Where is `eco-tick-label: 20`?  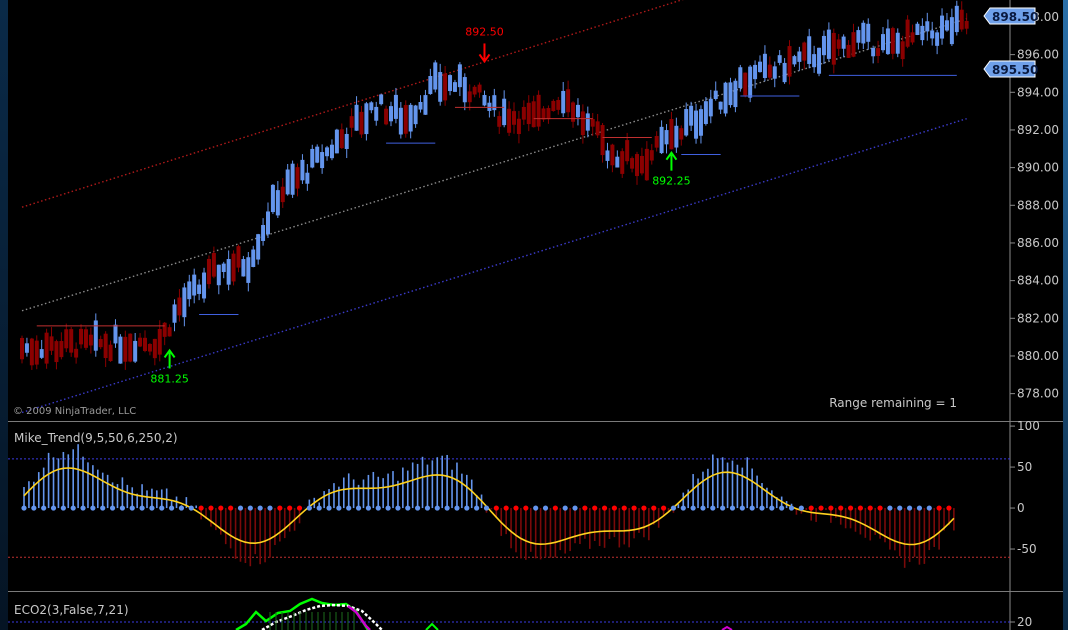
eco-tick-label: 20 is located at coordinates (1024, 622).